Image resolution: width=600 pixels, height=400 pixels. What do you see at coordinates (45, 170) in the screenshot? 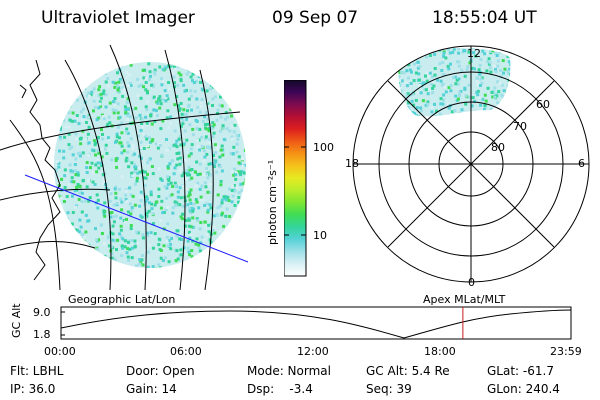
I see `coastline` at bounding box center [45, 170].